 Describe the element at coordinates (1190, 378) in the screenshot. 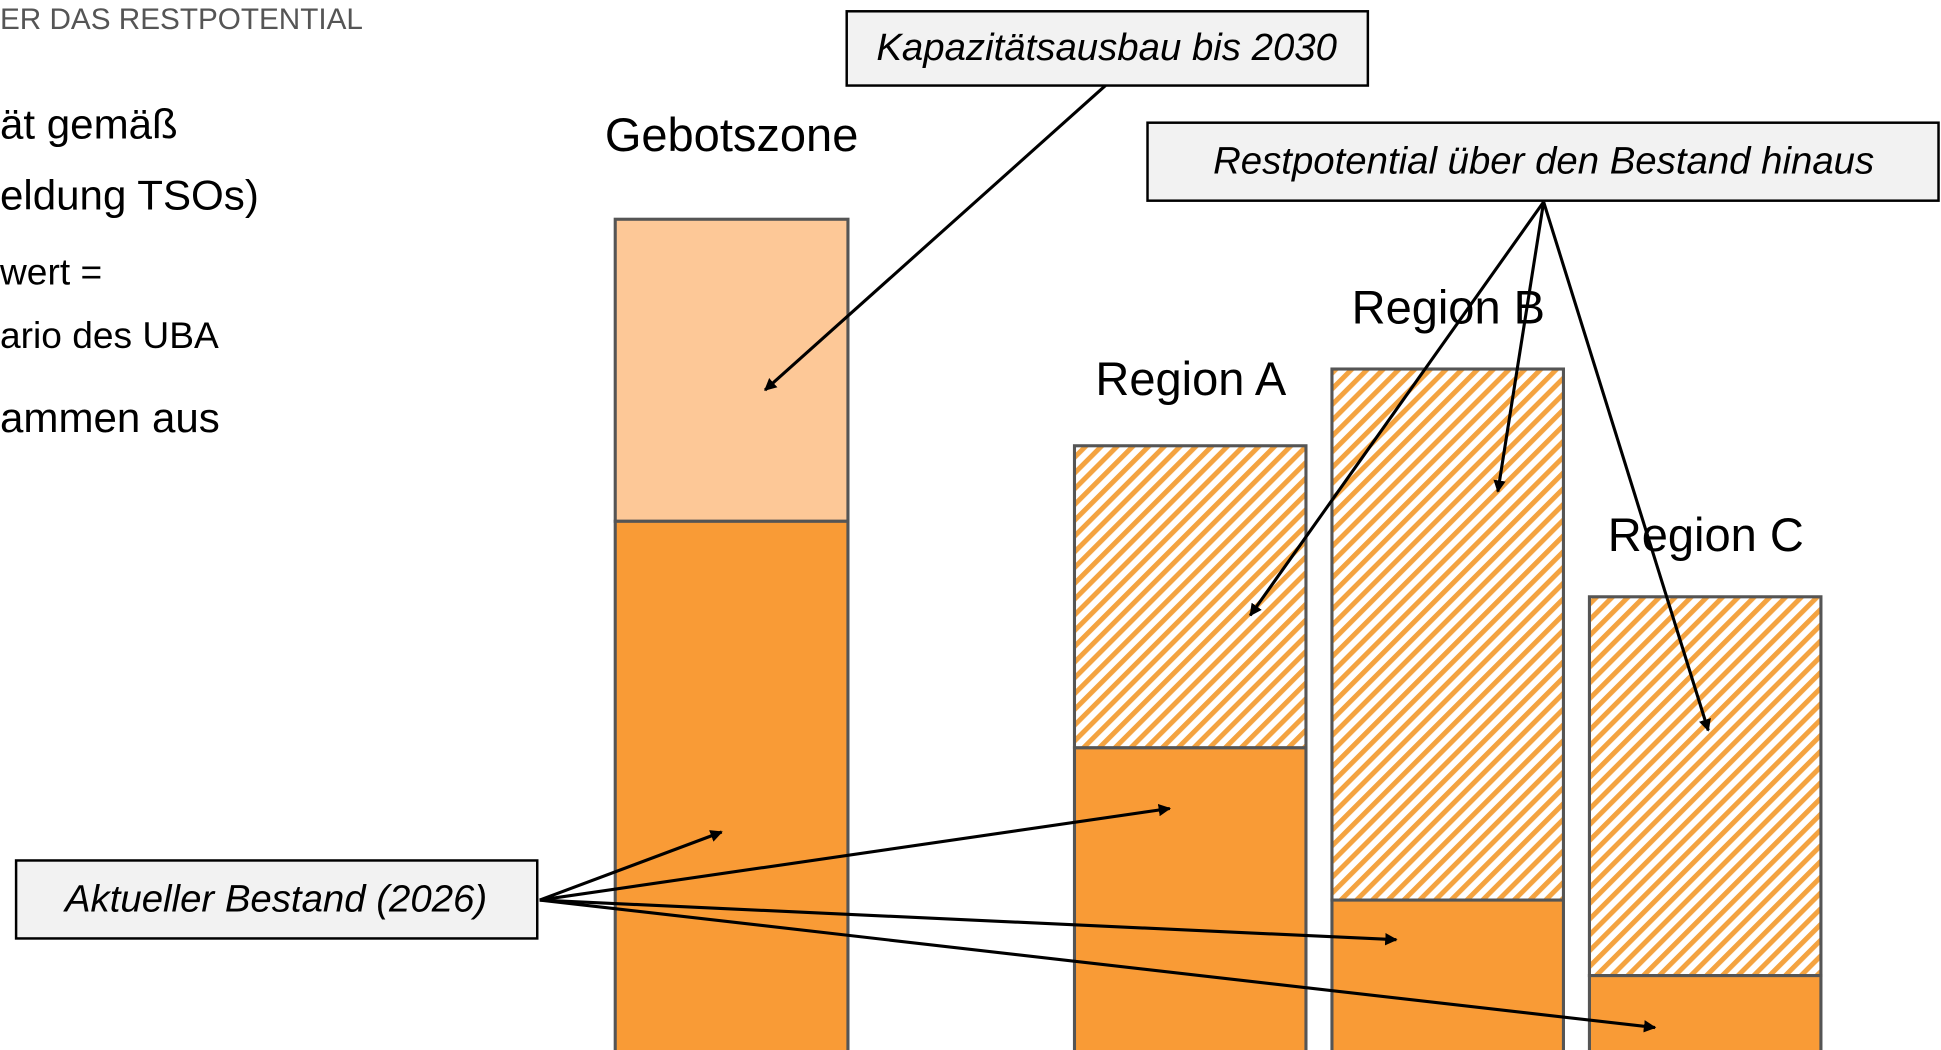

I see `bar-label: Region A` at that location.